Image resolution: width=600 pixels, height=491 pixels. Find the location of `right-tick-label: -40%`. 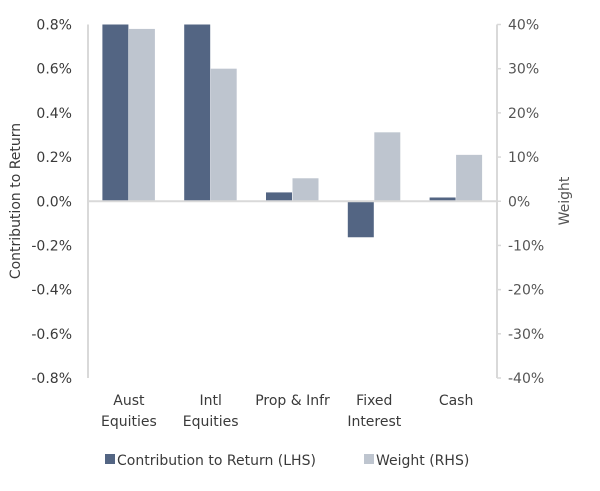

right-tick-label: -40% is located at coordinates (526, 379).